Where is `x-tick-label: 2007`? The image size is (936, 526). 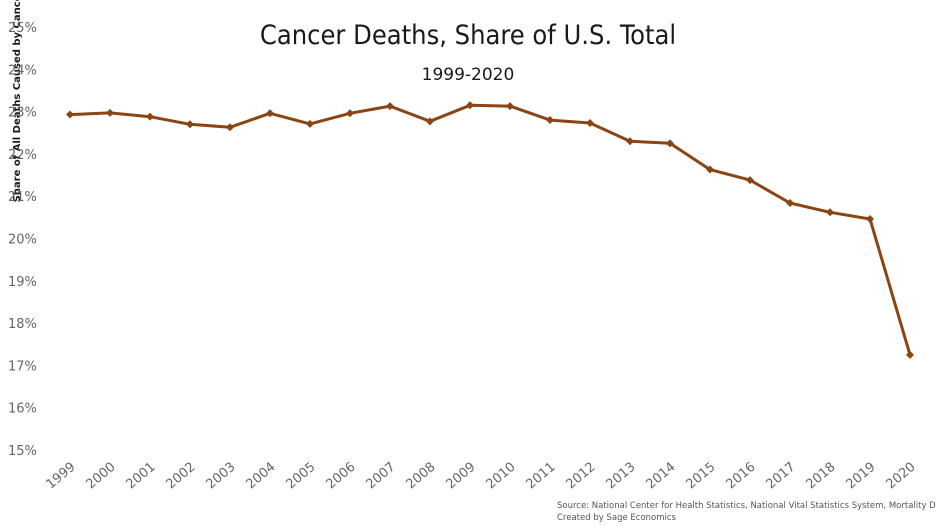 x-tick-label: 2007 is located at coordinates (381, 476).